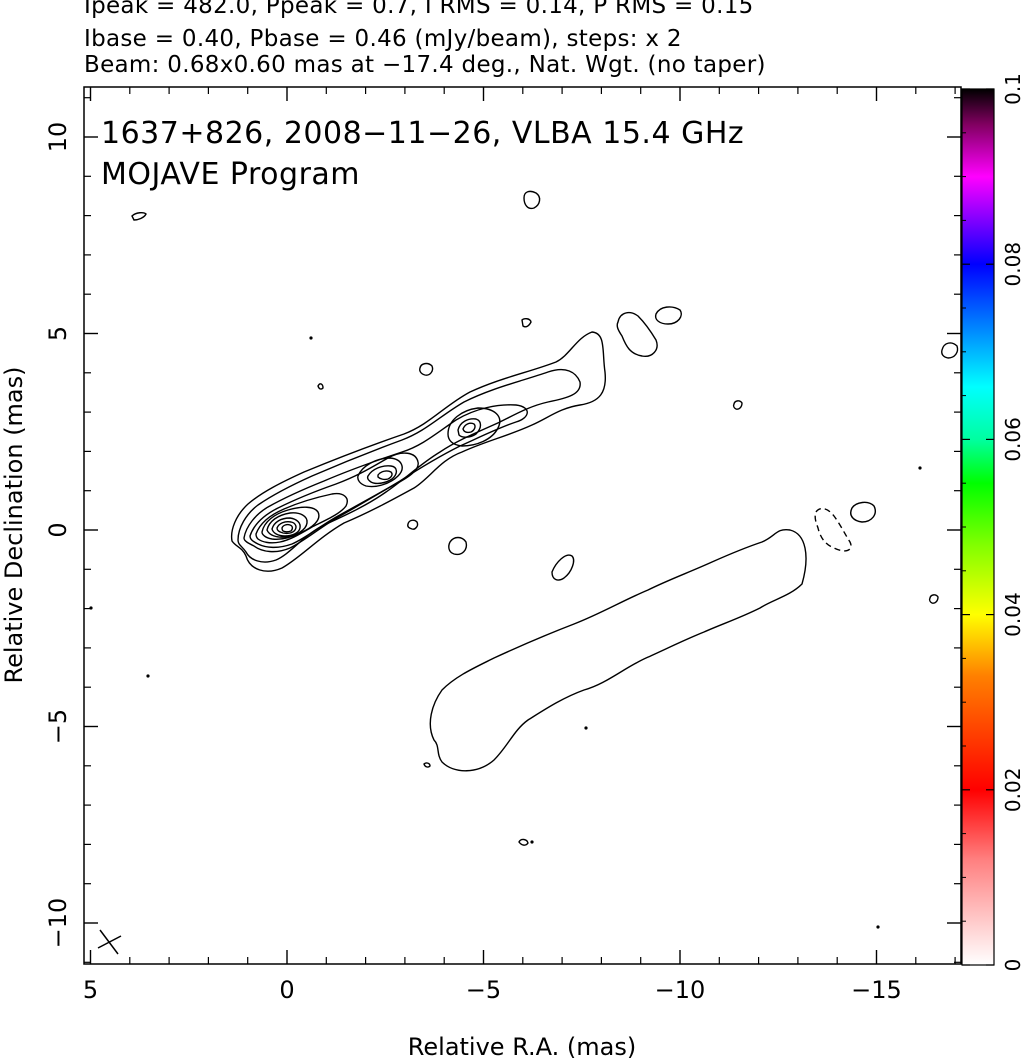 The image size is (1022, 1061). What do you see at coordinates (109, 942) in the screenshot?
I see `beam-marker` at bounding box center [109, 942].